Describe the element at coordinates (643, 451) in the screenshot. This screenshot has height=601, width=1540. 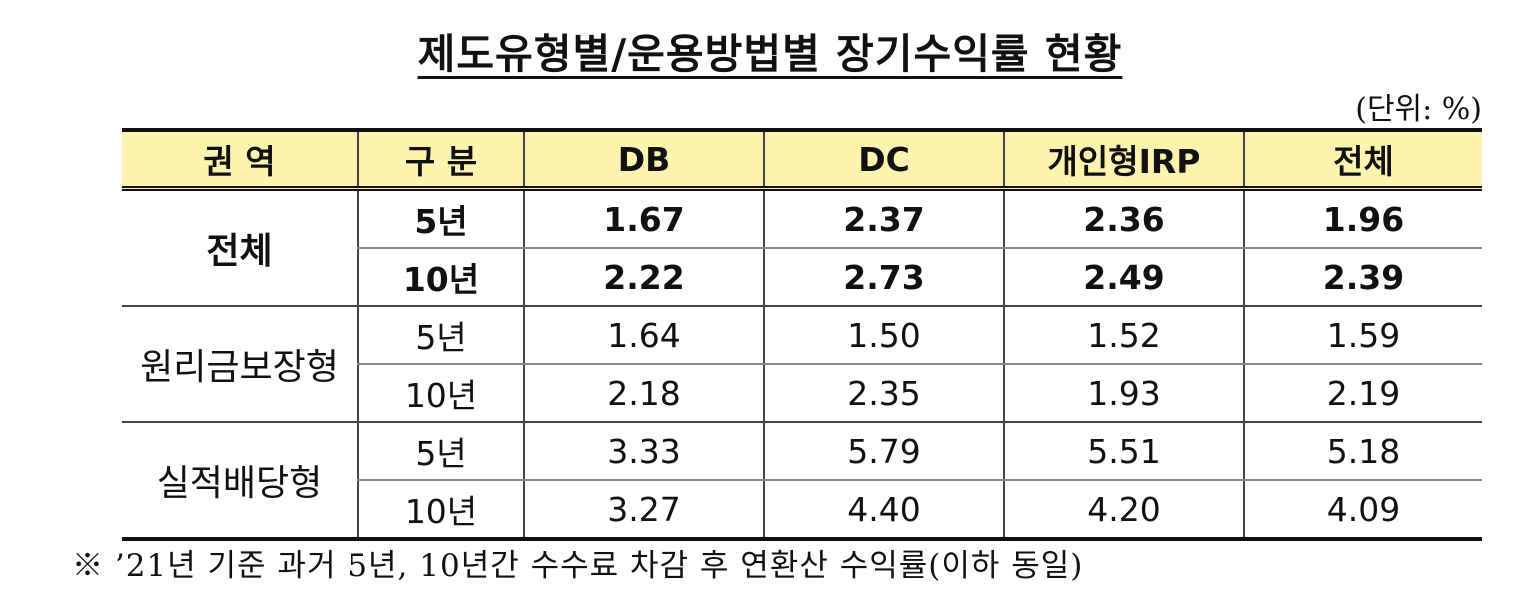
I see `value-cell: 3.33` at that location.